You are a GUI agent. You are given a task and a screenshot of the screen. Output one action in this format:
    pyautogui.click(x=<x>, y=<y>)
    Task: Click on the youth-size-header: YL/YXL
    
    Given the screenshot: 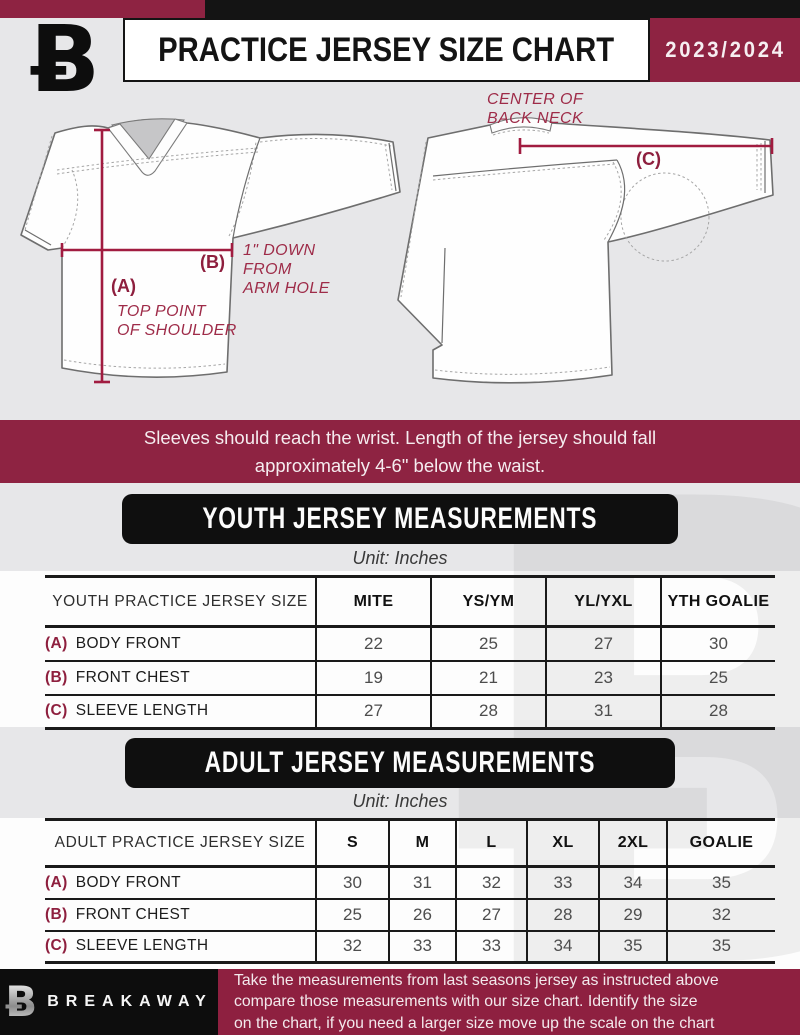 What is the action you would take?
    pyautogui.click(x=603, y=602)
    